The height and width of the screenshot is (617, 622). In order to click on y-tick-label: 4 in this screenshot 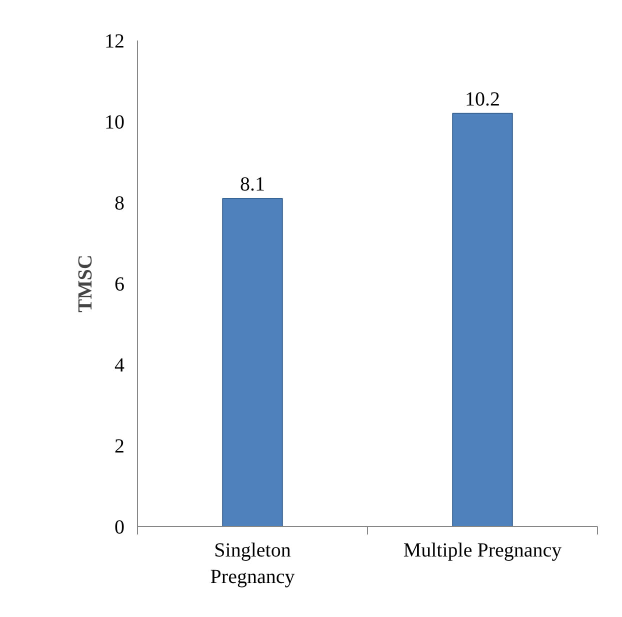, I will do `click(119, 365)`.